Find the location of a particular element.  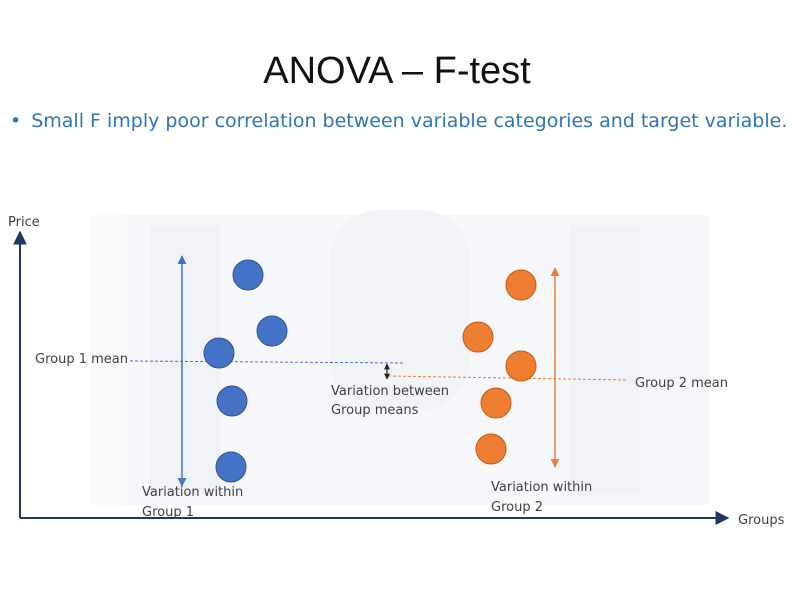

within2-label-line1: Variation within is located at coordinates (541, 487).